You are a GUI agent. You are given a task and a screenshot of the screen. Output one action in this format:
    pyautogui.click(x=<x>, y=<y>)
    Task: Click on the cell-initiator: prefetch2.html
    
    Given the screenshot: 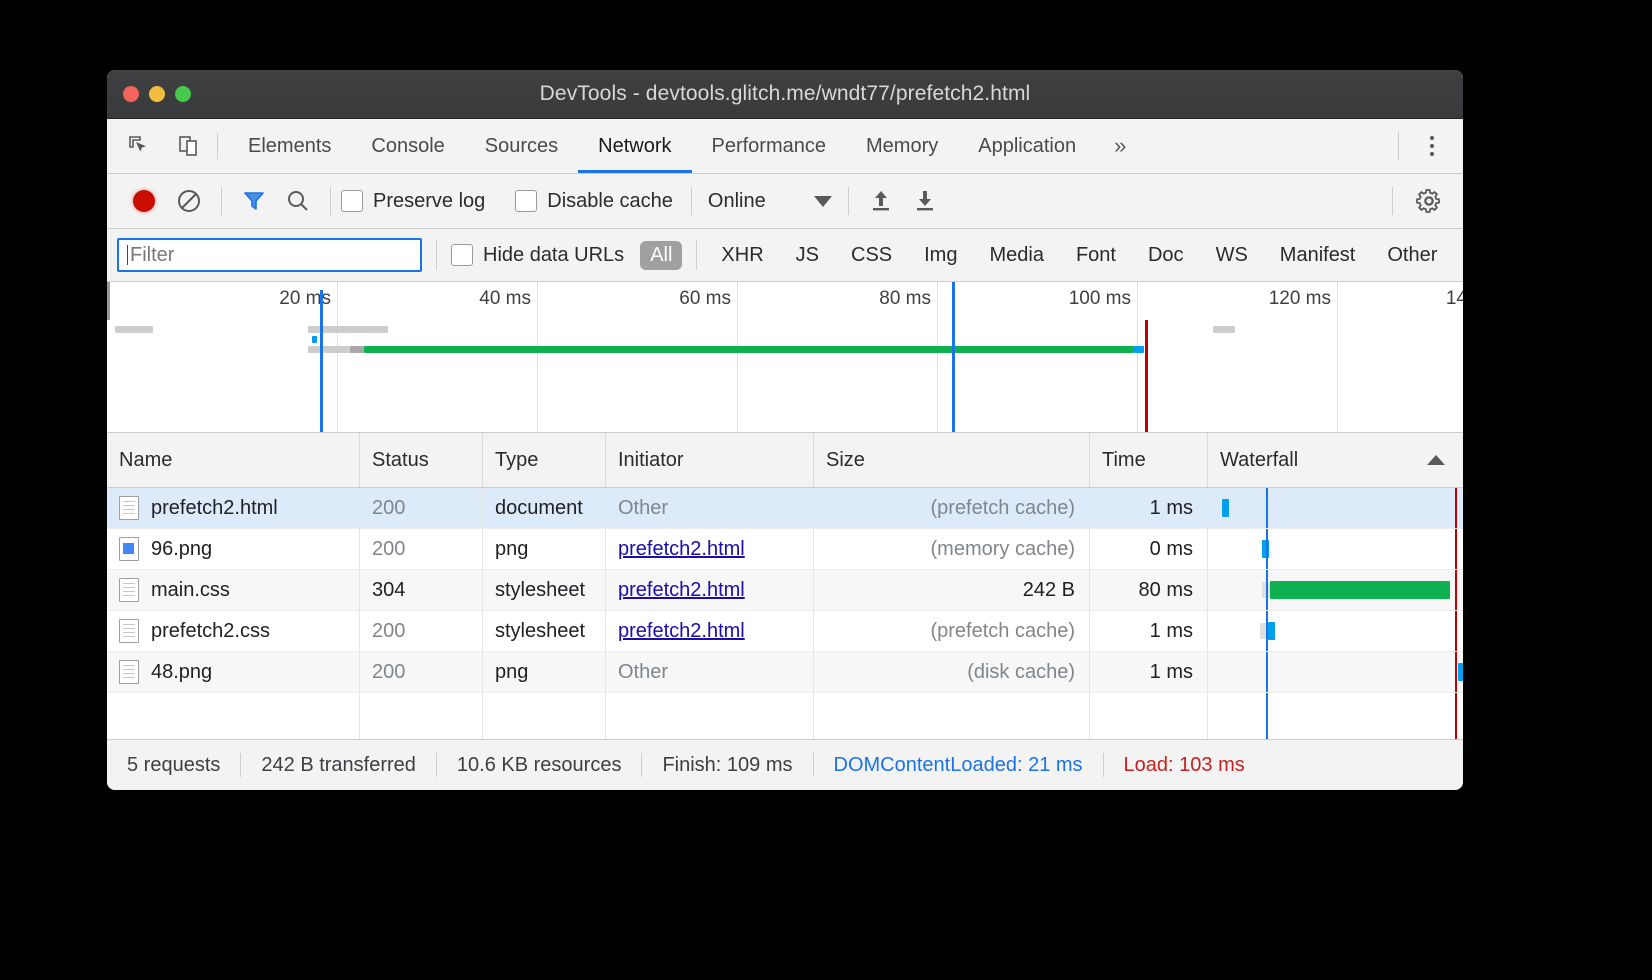 What is the action you would take?
    pyautogui.click(x=710, y=590)
    